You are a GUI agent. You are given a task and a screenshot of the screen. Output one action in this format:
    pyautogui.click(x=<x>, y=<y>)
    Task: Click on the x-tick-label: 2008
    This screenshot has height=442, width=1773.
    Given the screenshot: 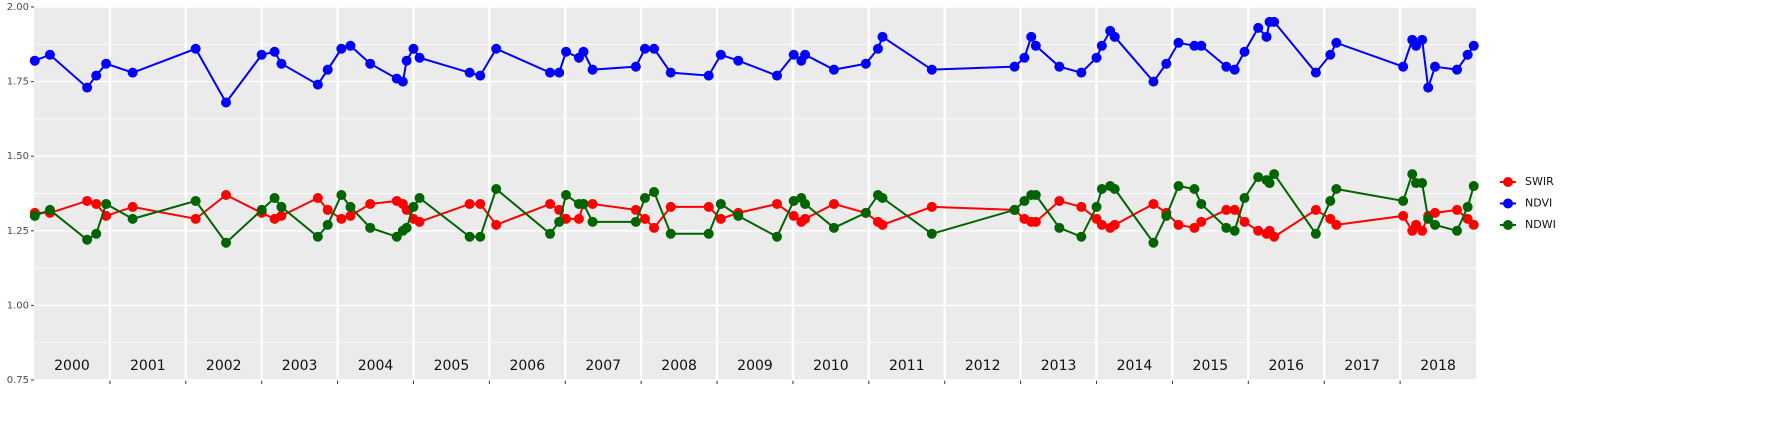 What is the action you would take?
    pyautogui.click(x=679, y=366)
    